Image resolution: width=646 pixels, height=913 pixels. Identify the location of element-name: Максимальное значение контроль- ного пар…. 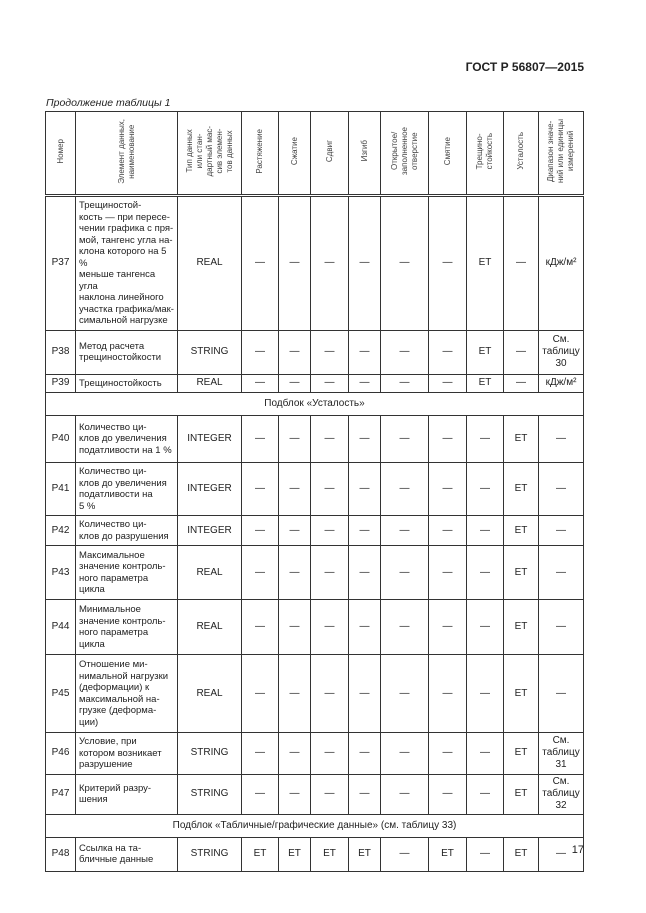
(126, 572).